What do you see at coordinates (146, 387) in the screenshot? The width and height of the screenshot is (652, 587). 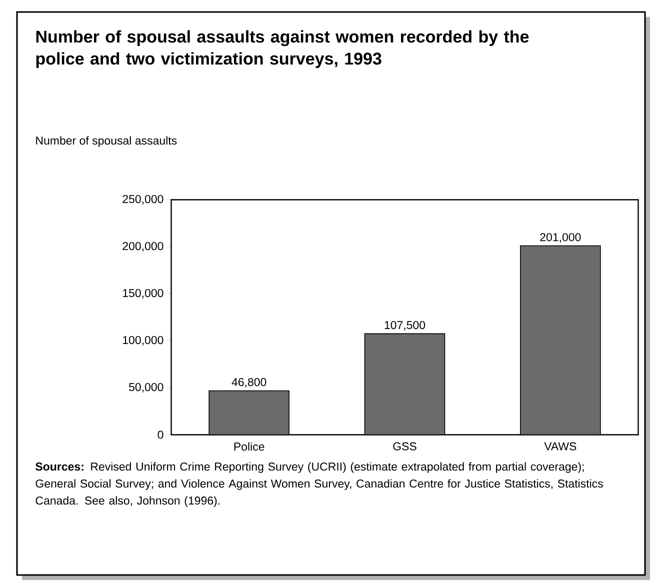 I see `y-tick-label: 50,000` at bounding box center [146, 387].